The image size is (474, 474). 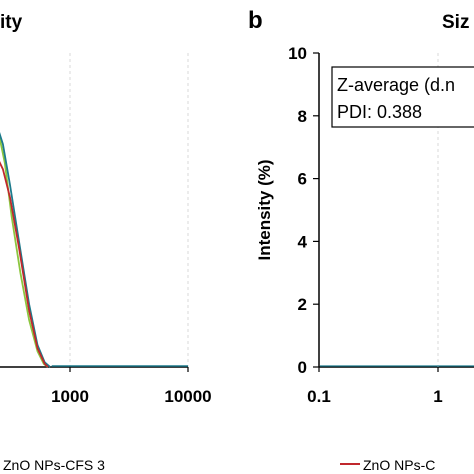 What do you see at coordinates (54, 465) in the screenshot?
I see `panel-a-legend-label: ZnO NPs-CFS 3` at bounding box center [54, 465].